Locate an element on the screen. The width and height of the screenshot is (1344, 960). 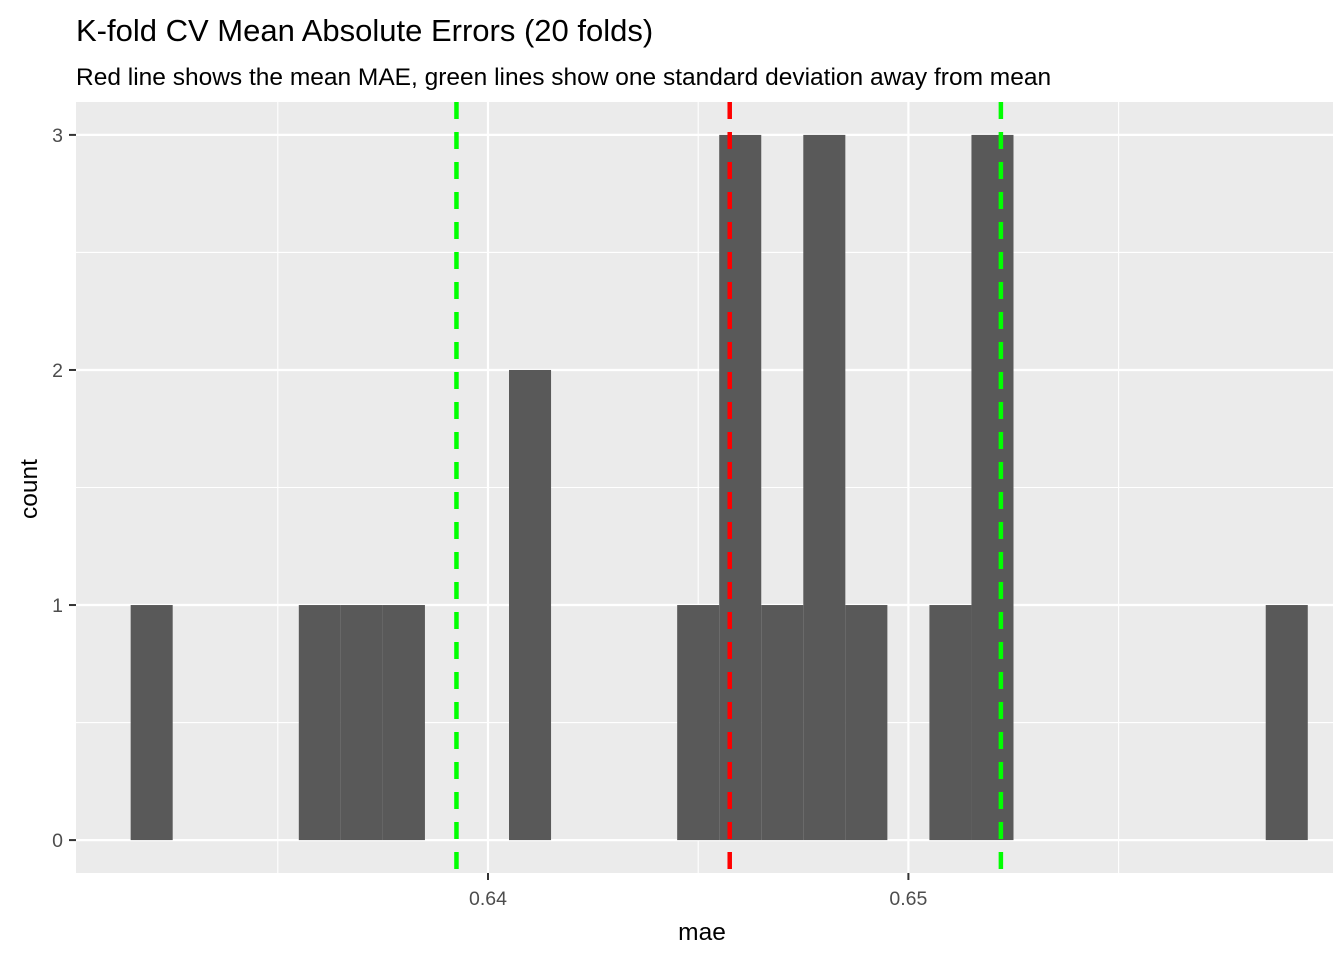
x-axis-title: mae is located at coordinates (702, 932).